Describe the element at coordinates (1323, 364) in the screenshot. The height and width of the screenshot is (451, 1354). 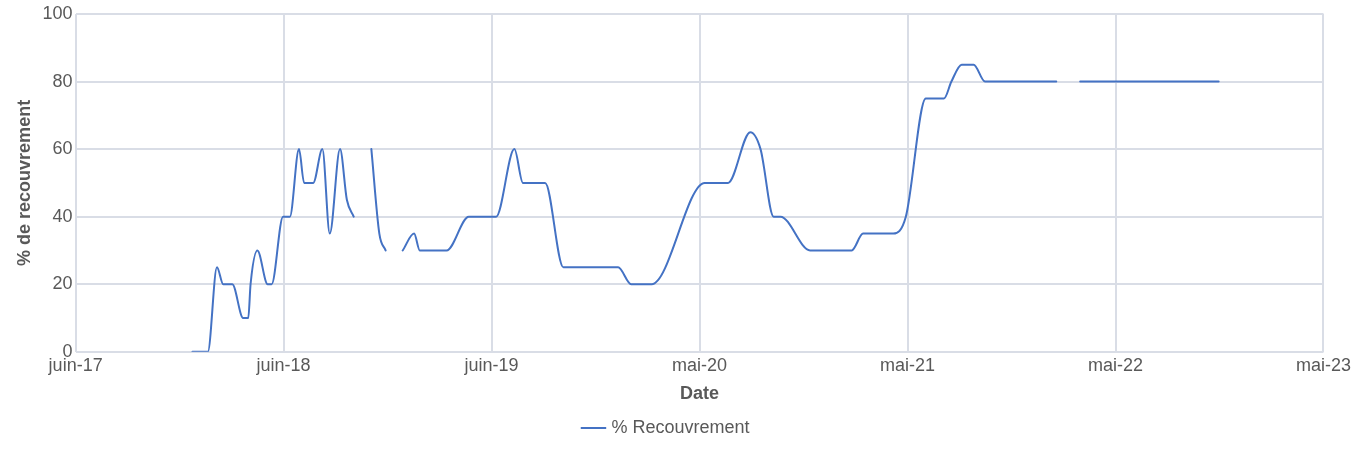
I see `x-tick-label: mai-23` at that location.